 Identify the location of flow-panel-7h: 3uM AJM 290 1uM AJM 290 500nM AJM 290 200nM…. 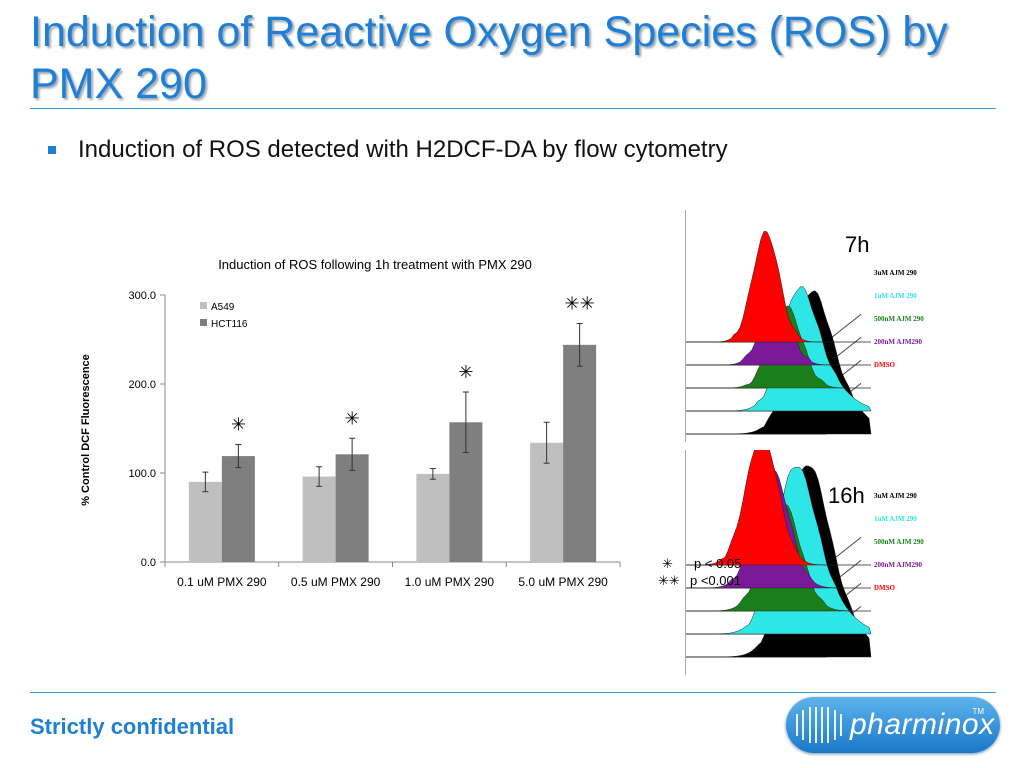
(813, 326).